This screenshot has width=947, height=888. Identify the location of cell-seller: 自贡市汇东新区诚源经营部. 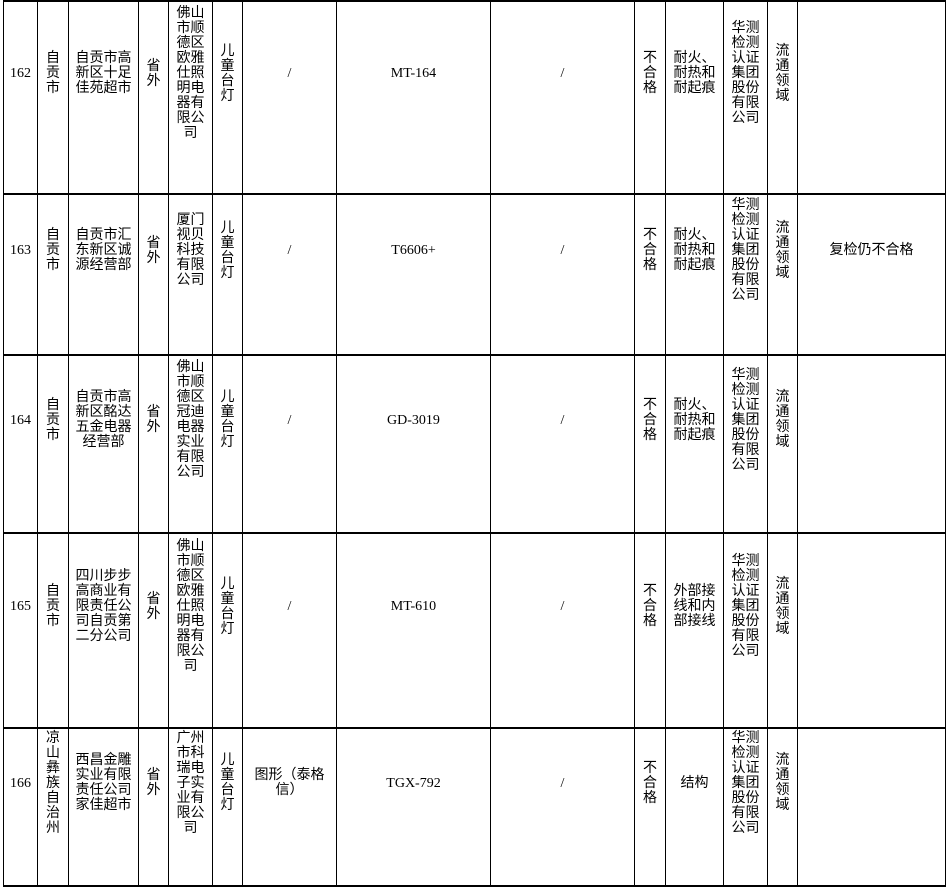
(103, 274).